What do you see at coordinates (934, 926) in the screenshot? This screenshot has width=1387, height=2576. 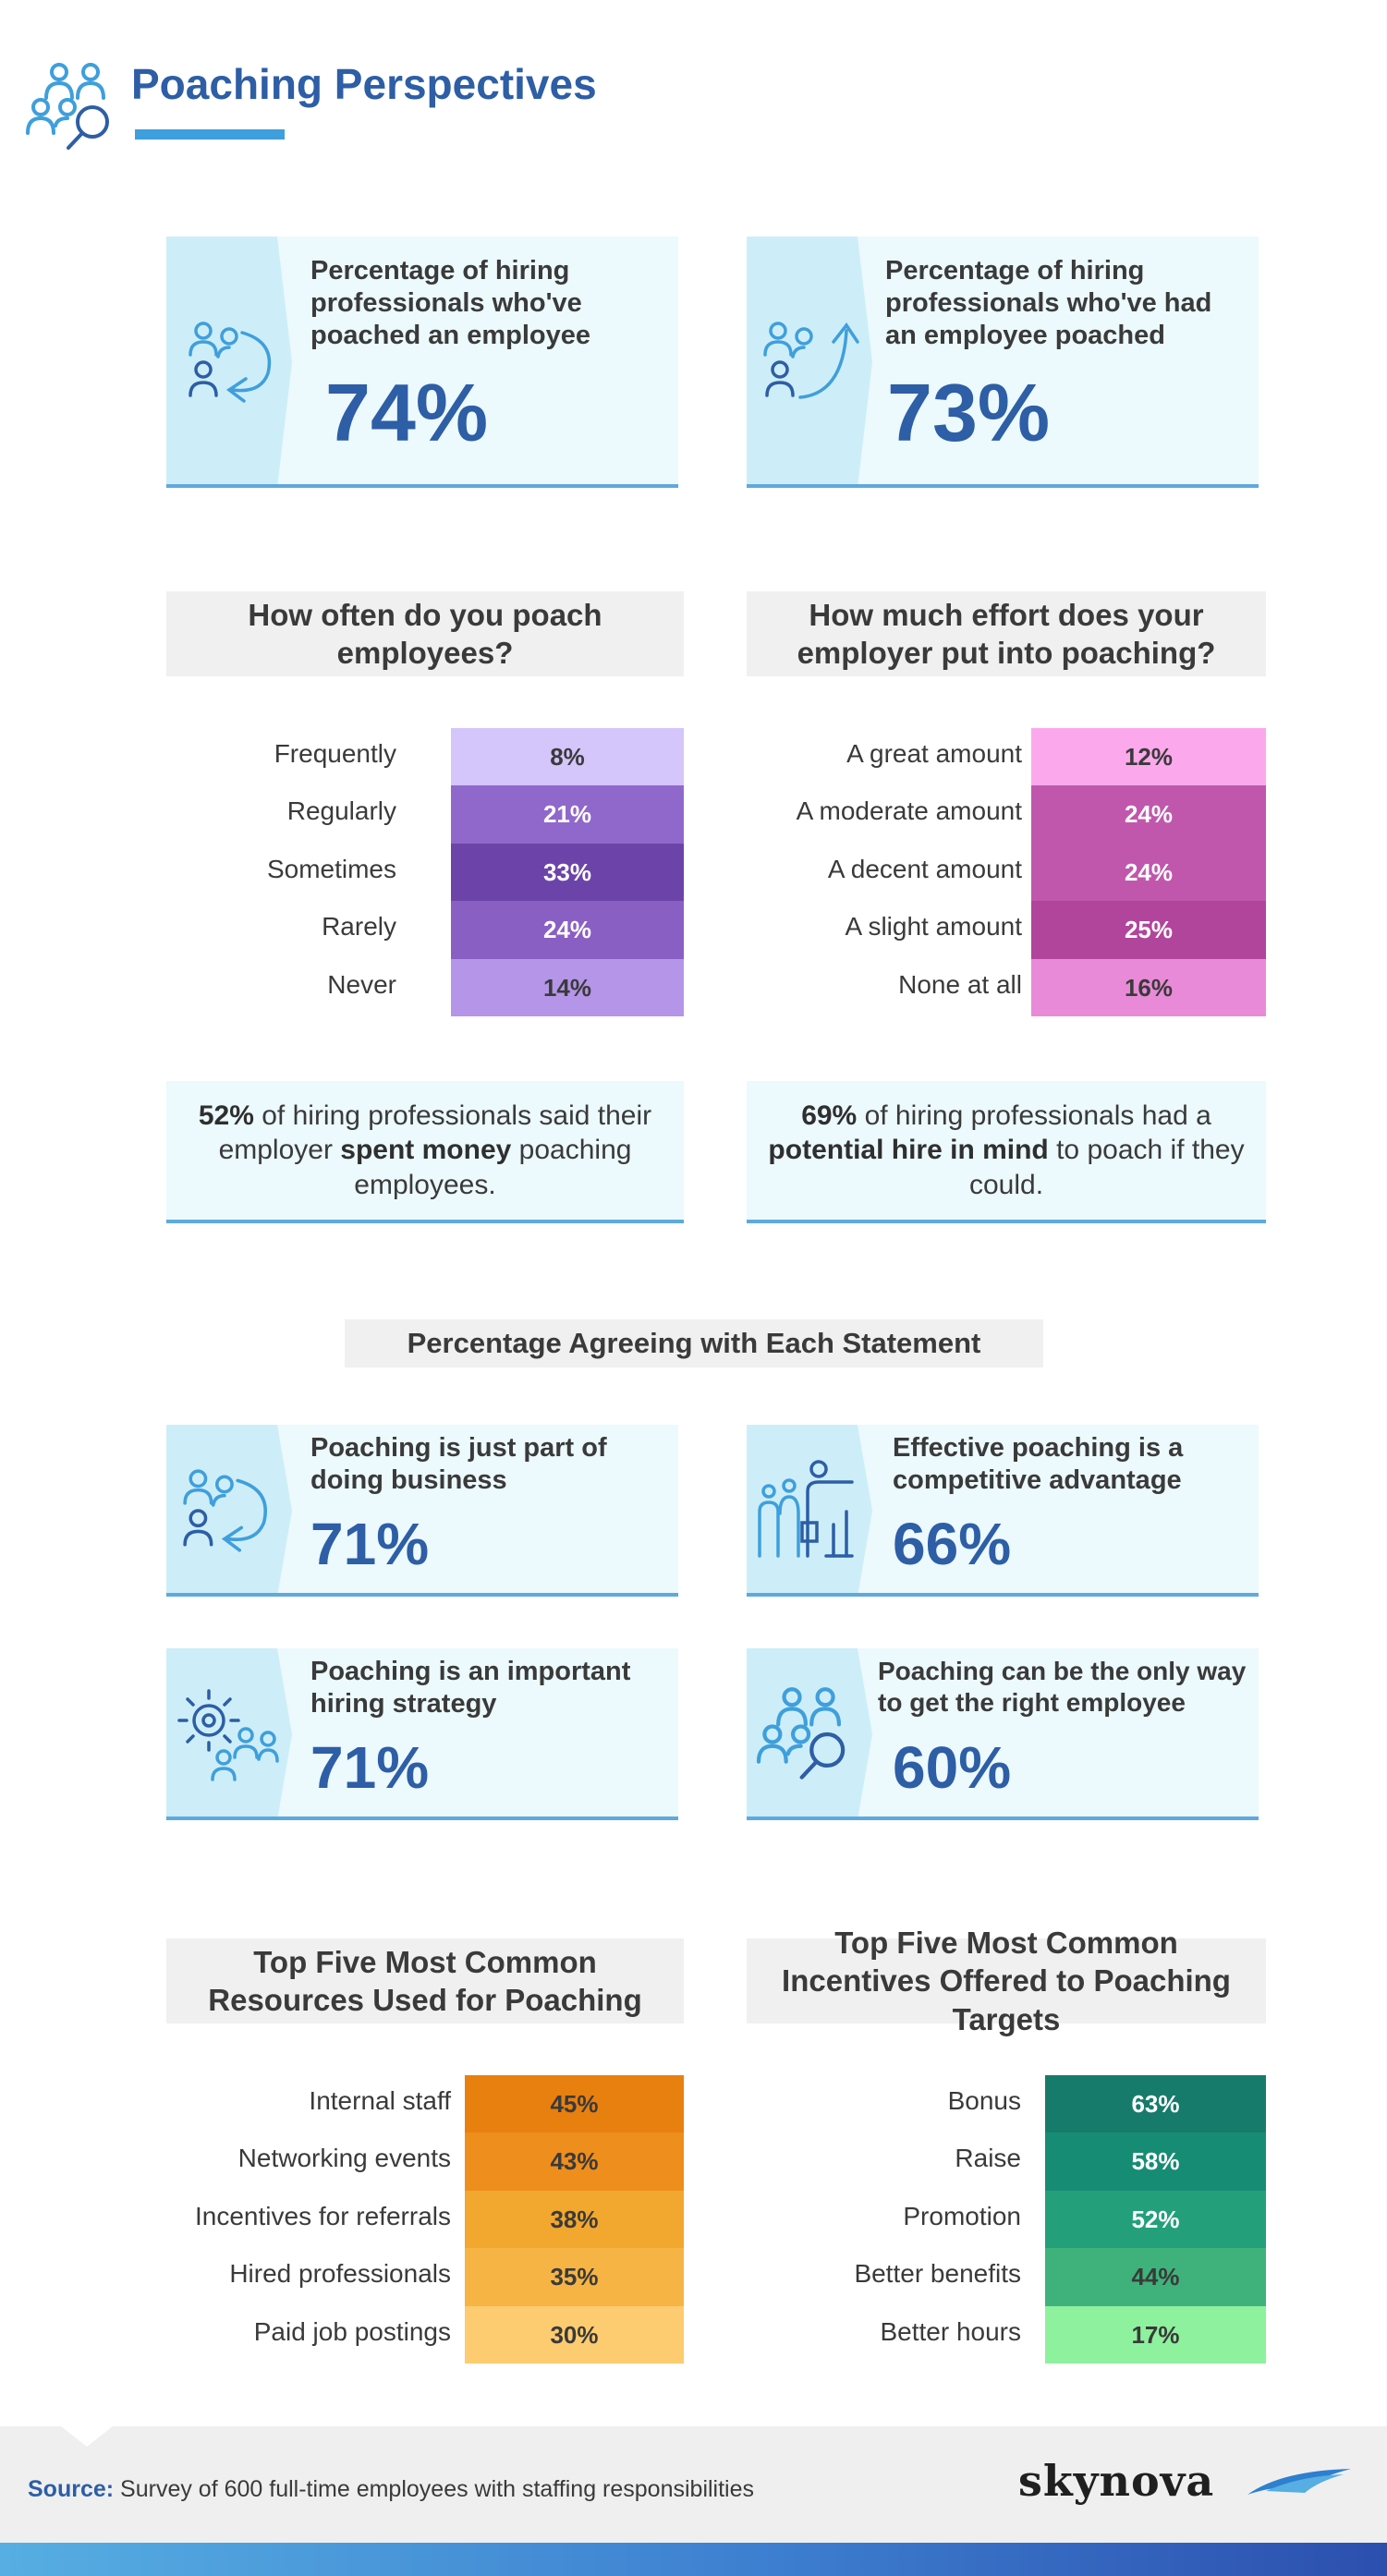 I see `effort-row-label: A slight amount` at bounding box center [934, 926].